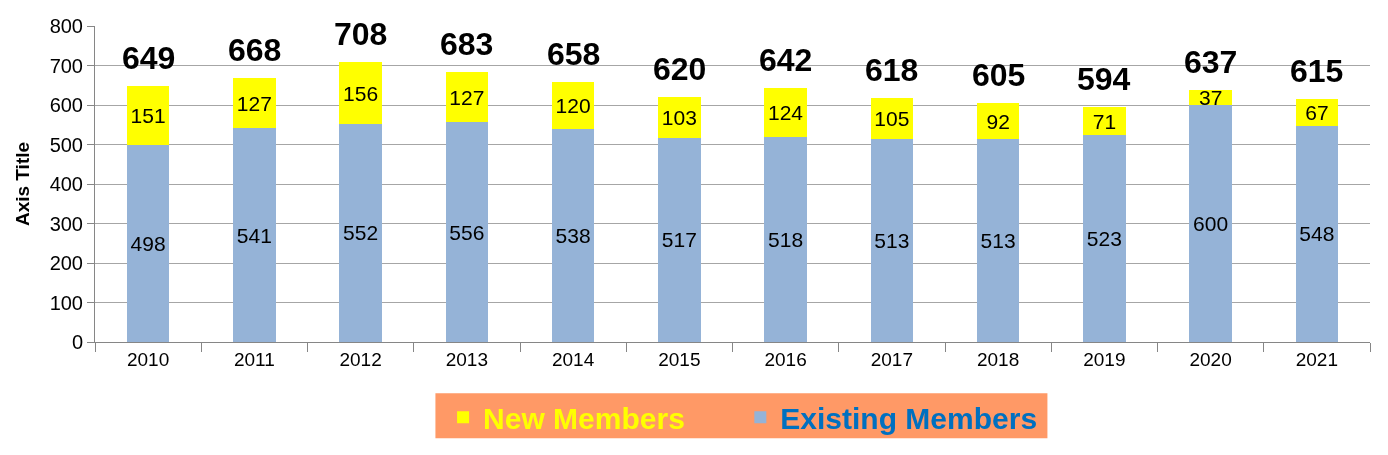 The height and width of the screenshot is (455, 1388). What do you see at coordinates (584, 418) in the screenshot?
I see `legend-label: New Members` at bounding box center [584, 418].